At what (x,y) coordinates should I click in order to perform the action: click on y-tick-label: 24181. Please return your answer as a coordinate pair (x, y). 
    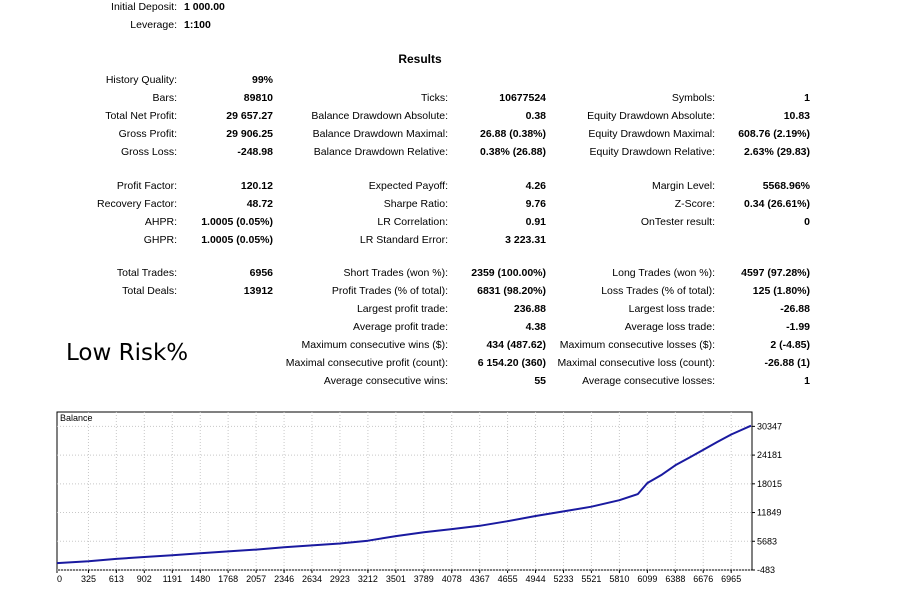
    Looking at the image, I should click on (769, 455).